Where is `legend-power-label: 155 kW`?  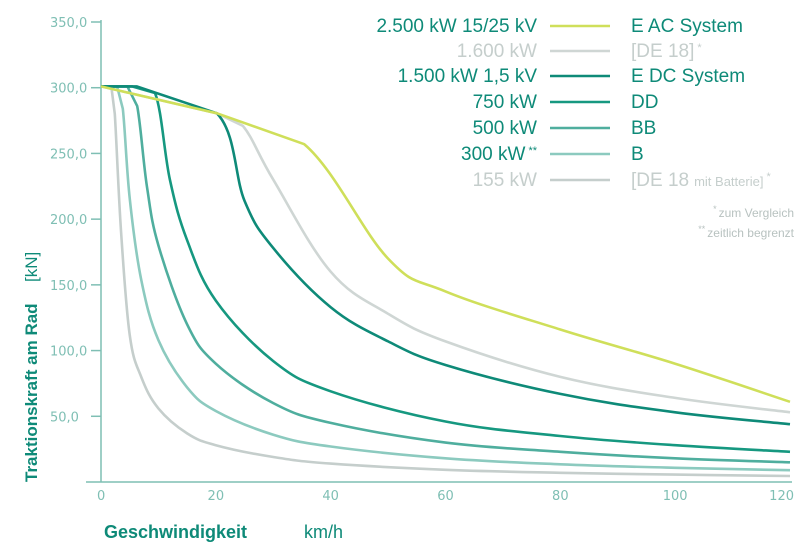 legend-power-label: 155 kW is located at coordinates (505, 180).